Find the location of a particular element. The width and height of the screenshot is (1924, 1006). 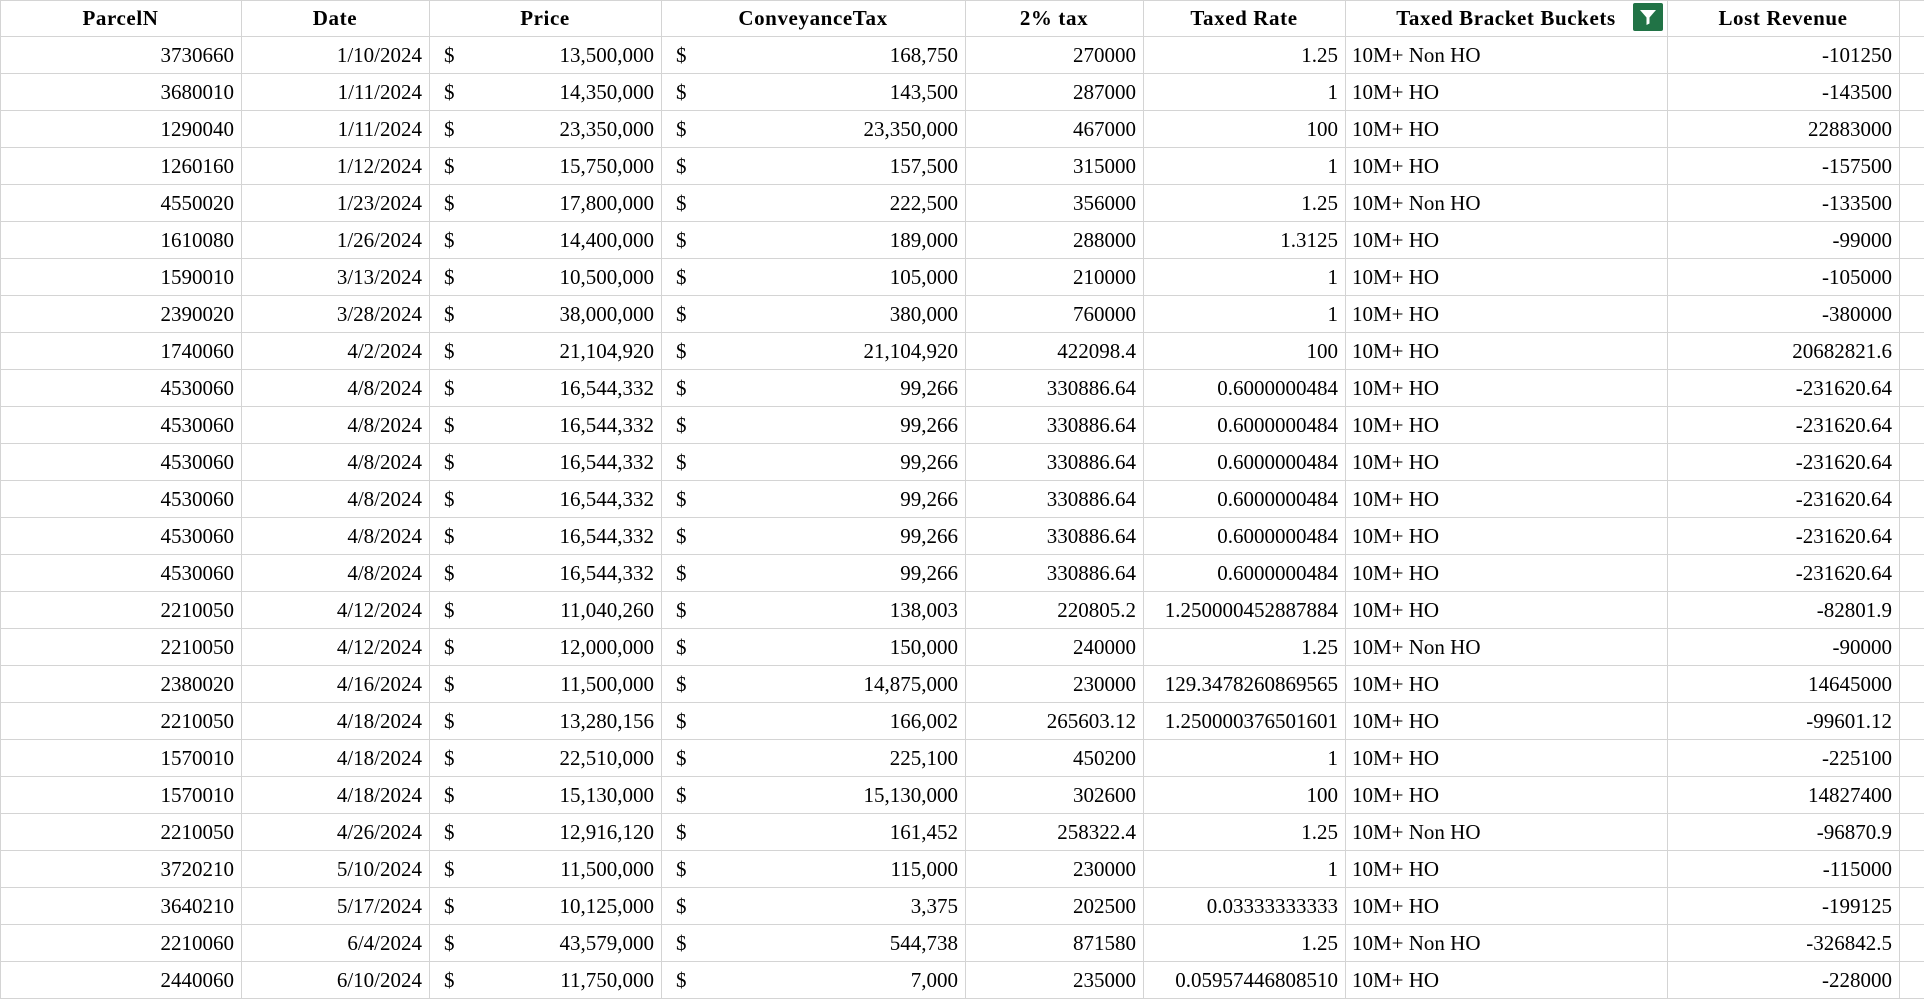

cell-price: $13,280,156 is located at coordinates (545, 721).